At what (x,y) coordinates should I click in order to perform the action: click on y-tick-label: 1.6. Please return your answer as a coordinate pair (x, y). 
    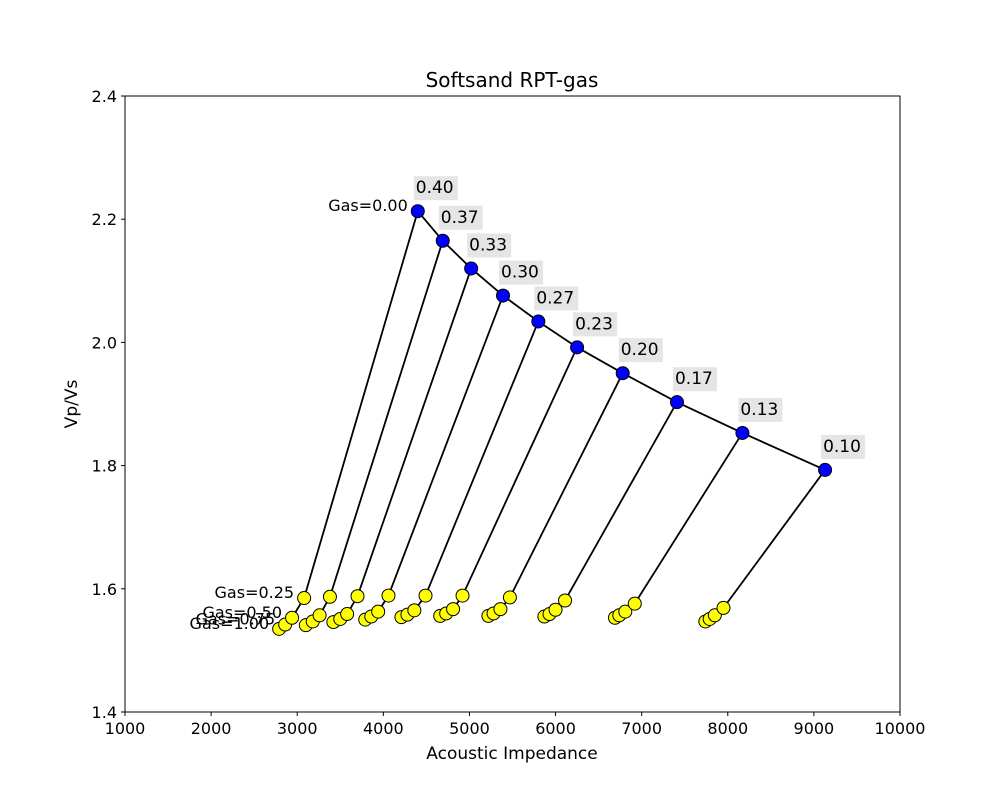
    Looking at the image, I should click on (104, 589).